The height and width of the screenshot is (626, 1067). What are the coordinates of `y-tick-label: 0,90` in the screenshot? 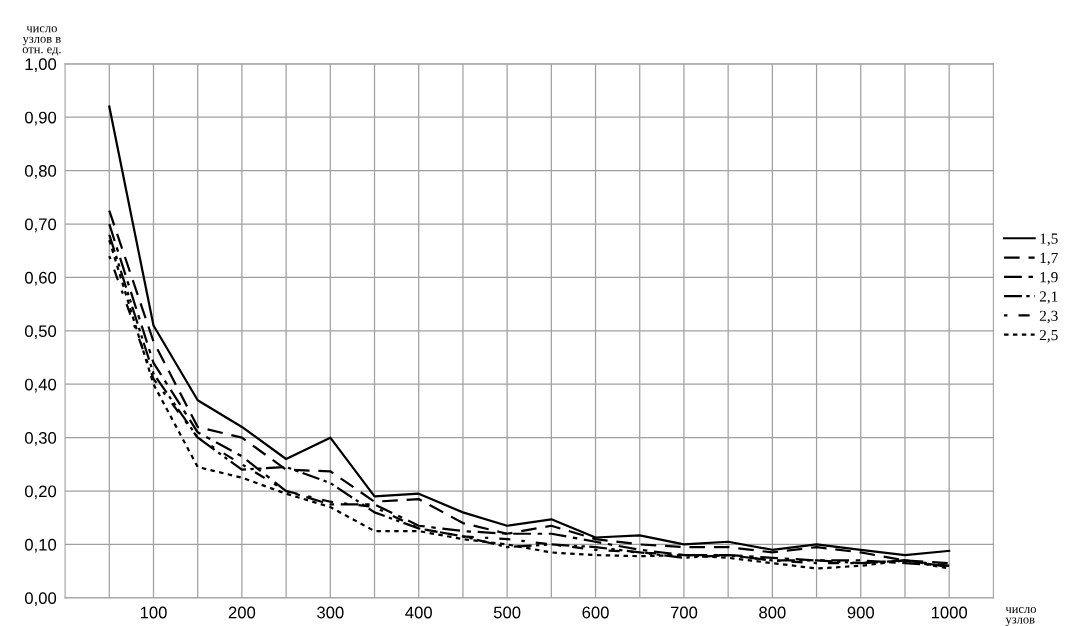 It's located at (40, 118).